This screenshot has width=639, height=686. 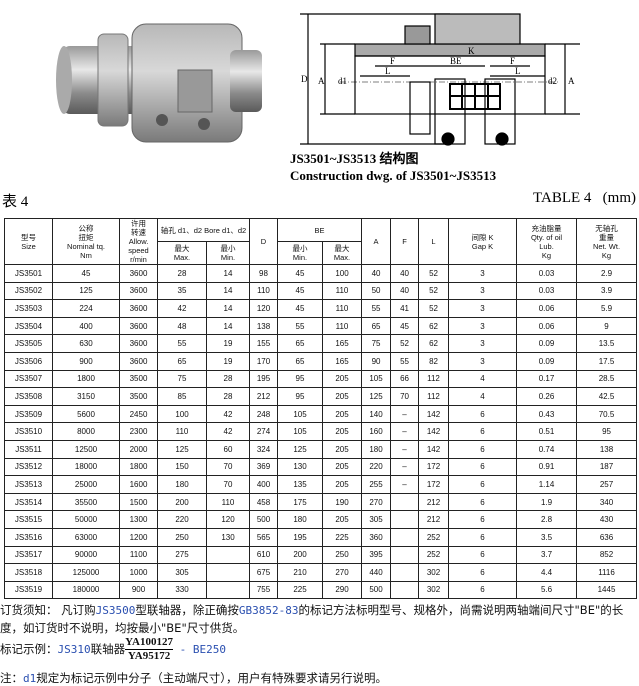 I want to click on table-cell: 0.09, so click(x=547, y=343).